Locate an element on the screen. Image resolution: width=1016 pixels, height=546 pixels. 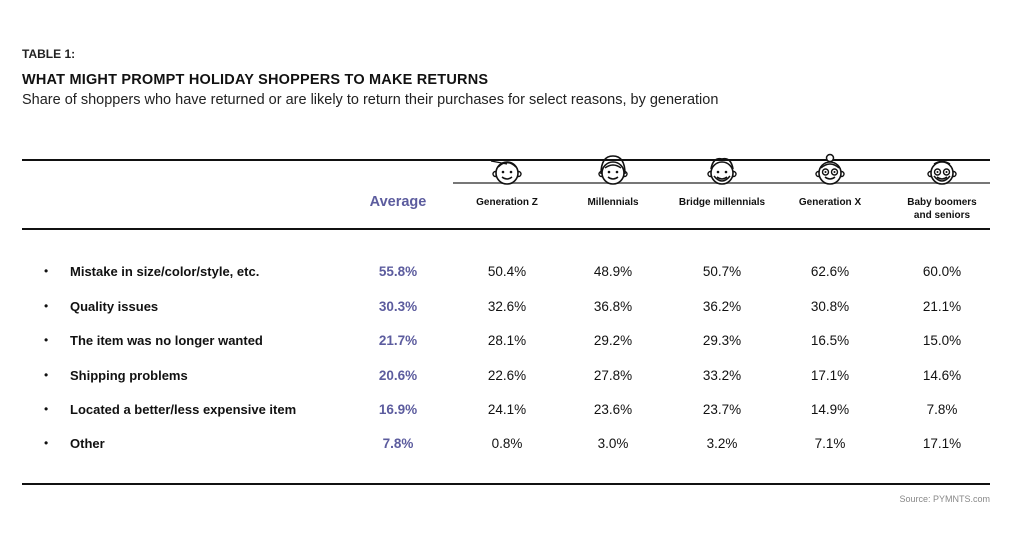
header-line-1: Baby boomers is located at coordinates (942, 202).